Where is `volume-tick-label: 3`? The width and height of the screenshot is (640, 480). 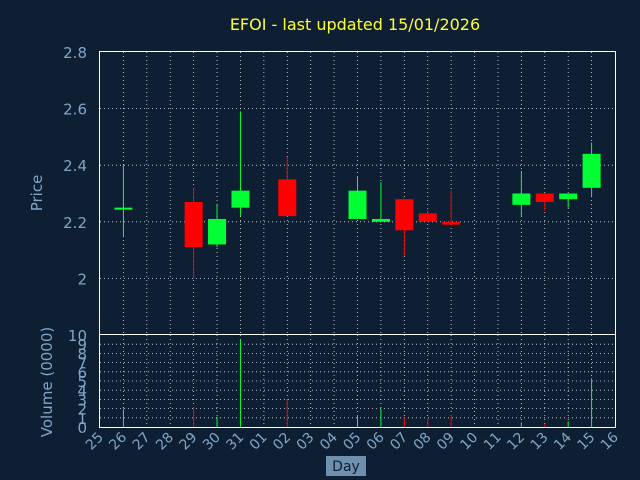 volume-tick-label: 3 is located at coordinates (82, 400).